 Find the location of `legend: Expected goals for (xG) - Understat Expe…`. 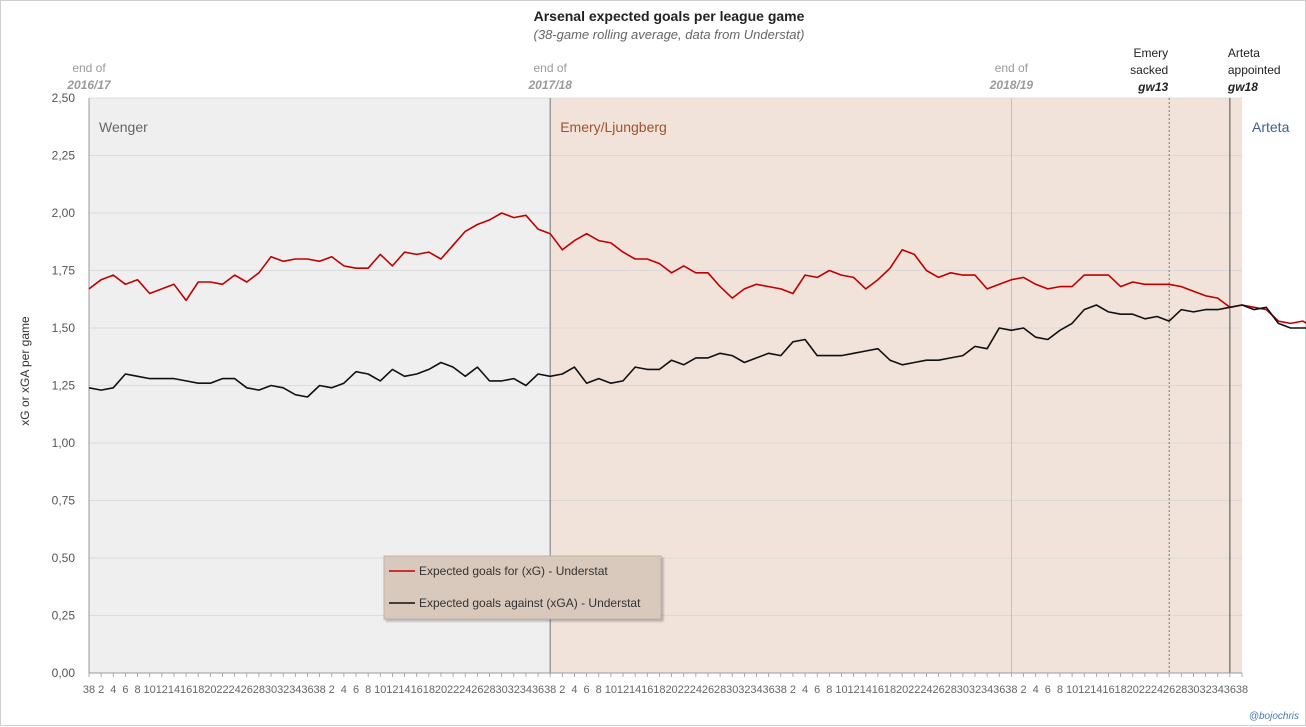

legend: Expected goals for (xG) - Understat Expe… is located at coordinates (522, 587).